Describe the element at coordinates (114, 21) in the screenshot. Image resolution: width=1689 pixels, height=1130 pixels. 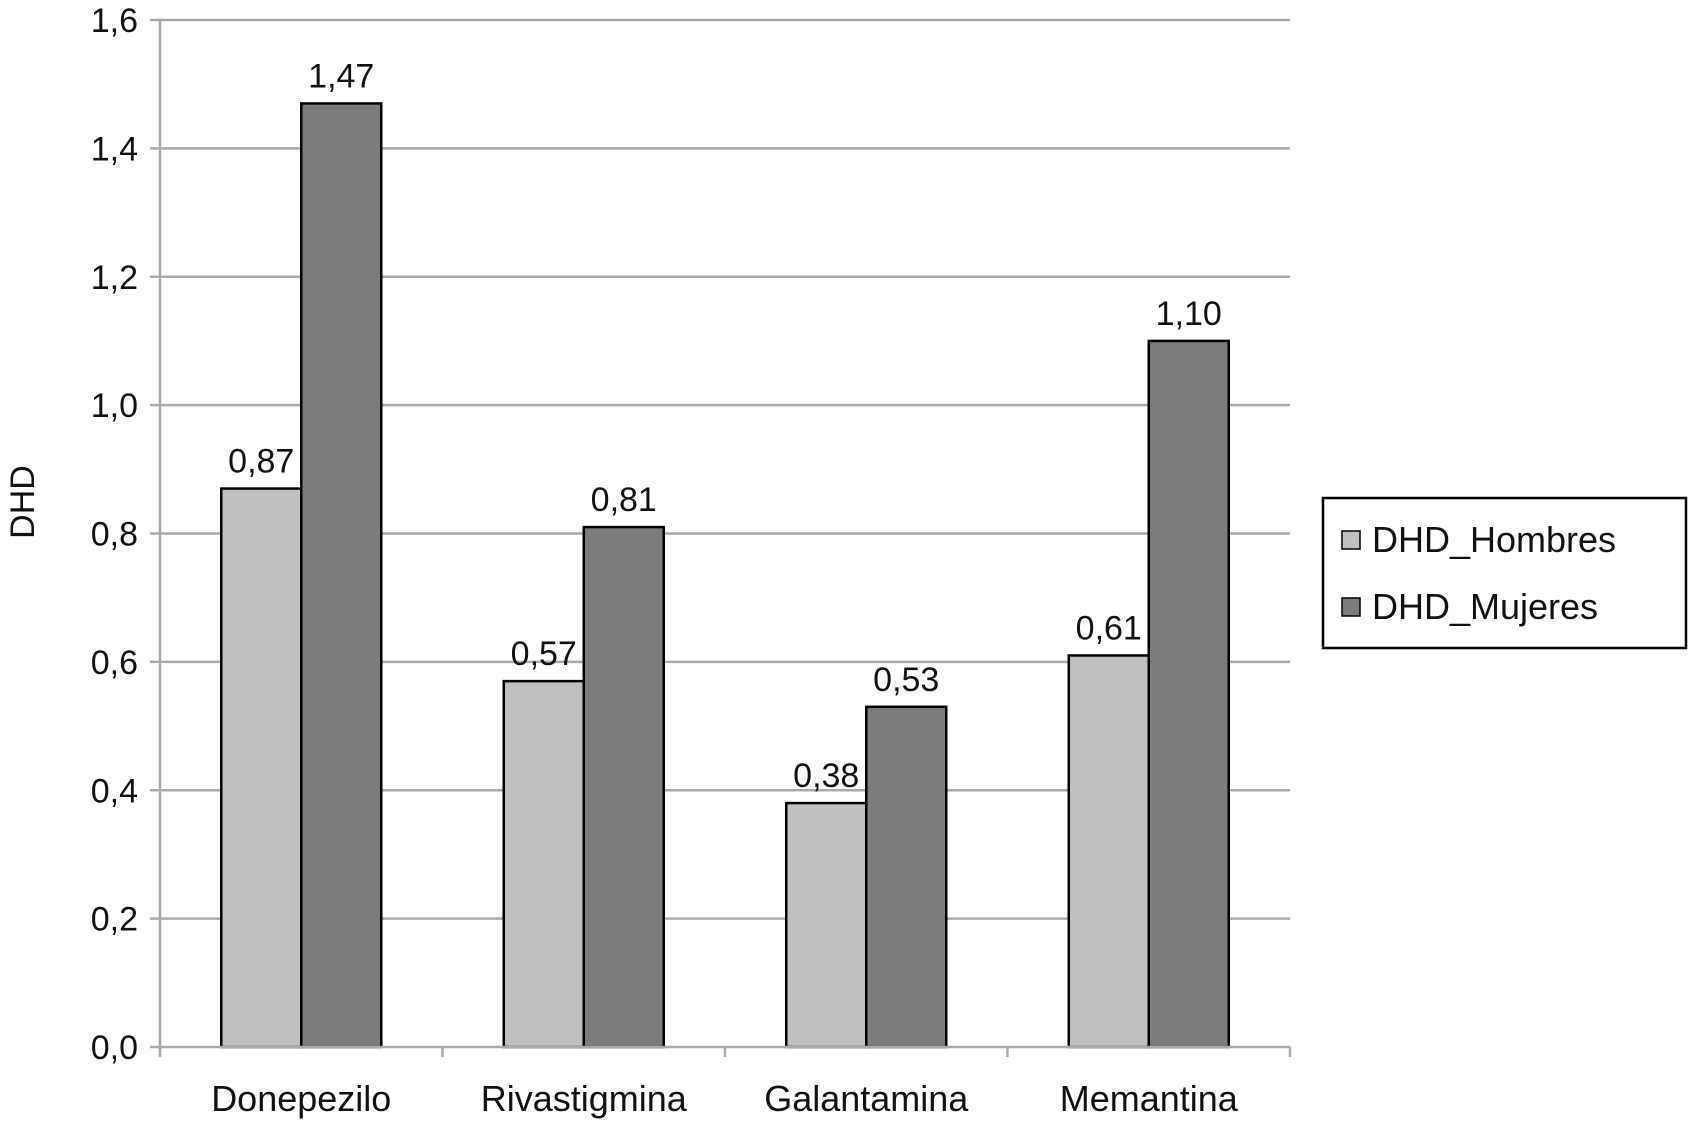
I see `y-tick-label: 1,6` at that location.